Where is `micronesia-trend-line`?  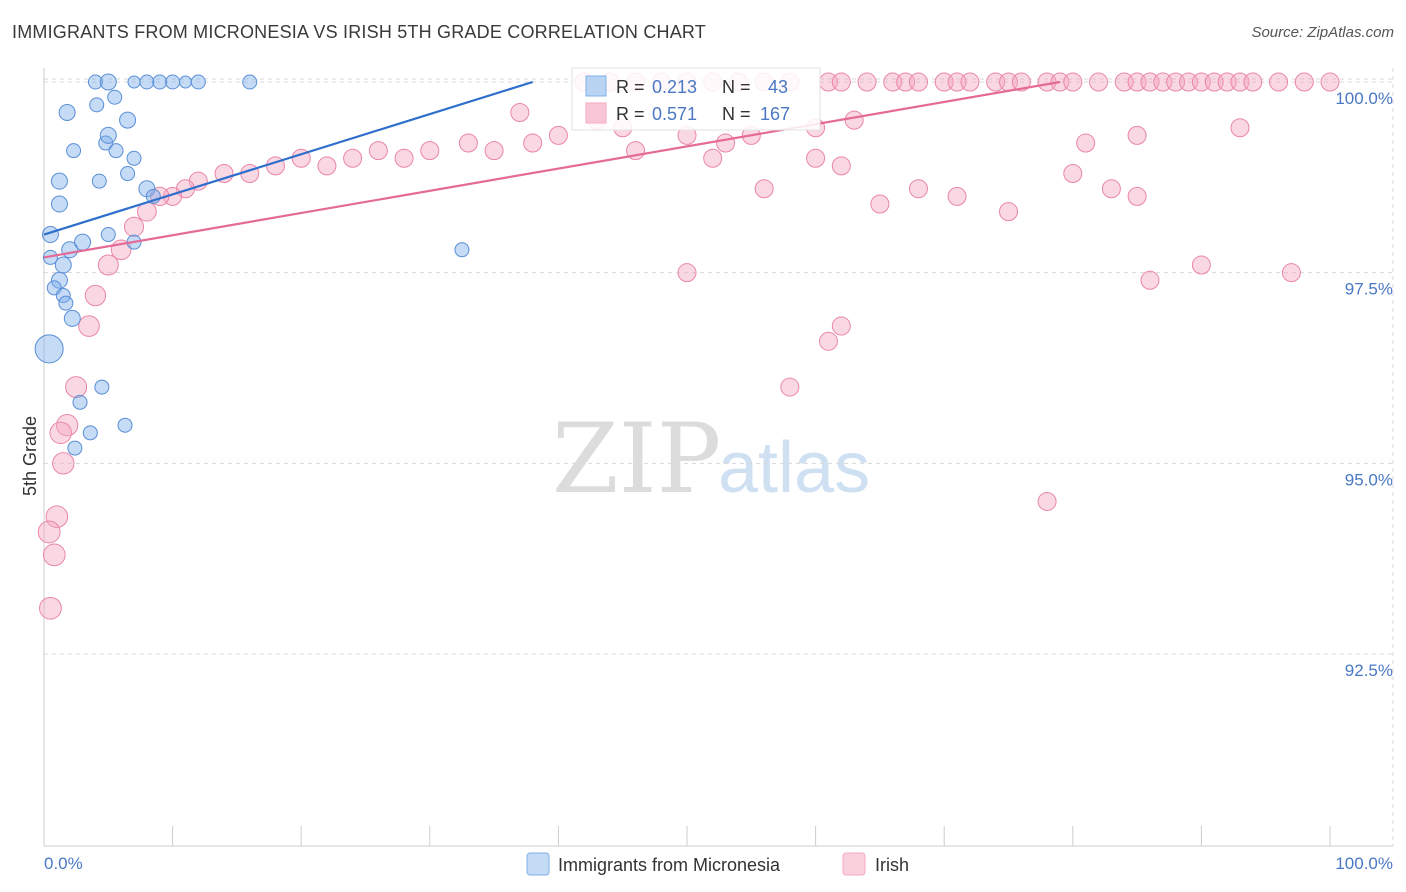
micronesia-trend-line is located at coordinates (288, 158).